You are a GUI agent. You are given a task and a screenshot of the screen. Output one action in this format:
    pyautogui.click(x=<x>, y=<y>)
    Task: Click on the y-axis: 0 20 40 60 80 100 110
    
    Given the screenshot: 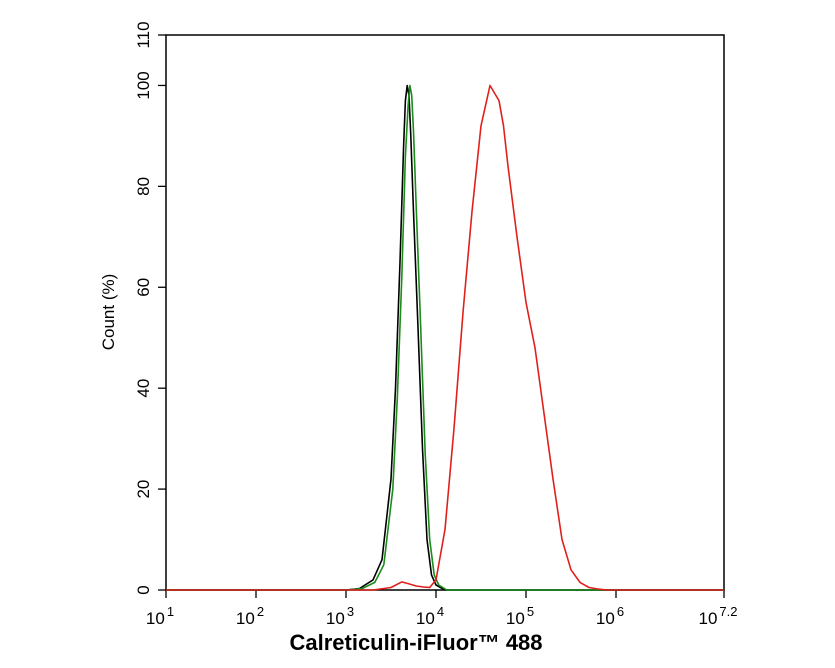 What is the action you would take?
    pyautogui.click(x=150, y=308)
    